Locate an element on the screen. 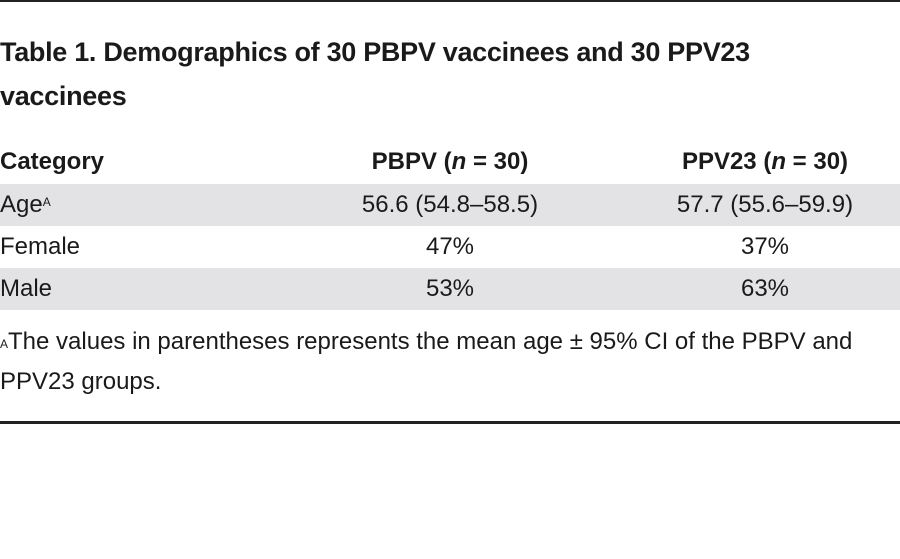 The width and height of the screenshot is (900, 559). cell-category: Female is located at coordinates (40, 246).